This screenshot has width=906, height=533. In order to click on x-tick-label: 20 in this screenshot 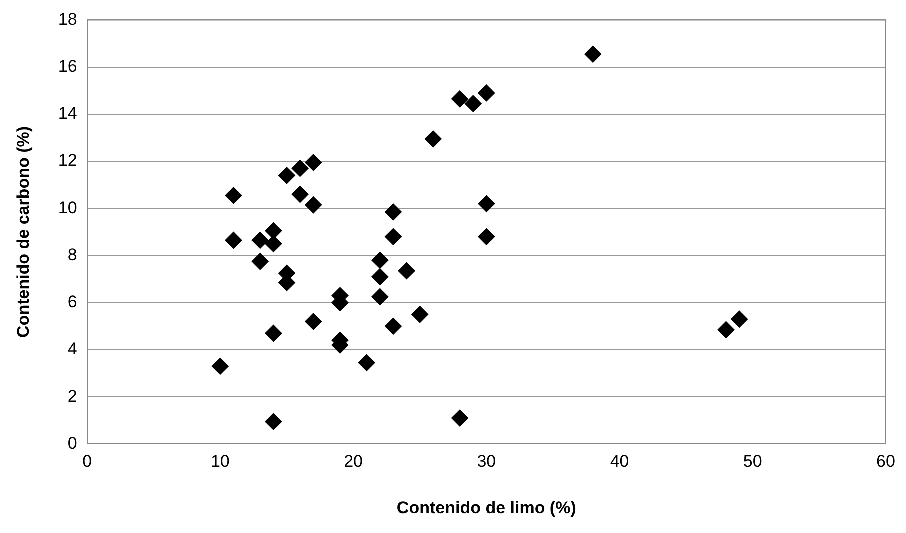, I will do `click(353, 462)`.